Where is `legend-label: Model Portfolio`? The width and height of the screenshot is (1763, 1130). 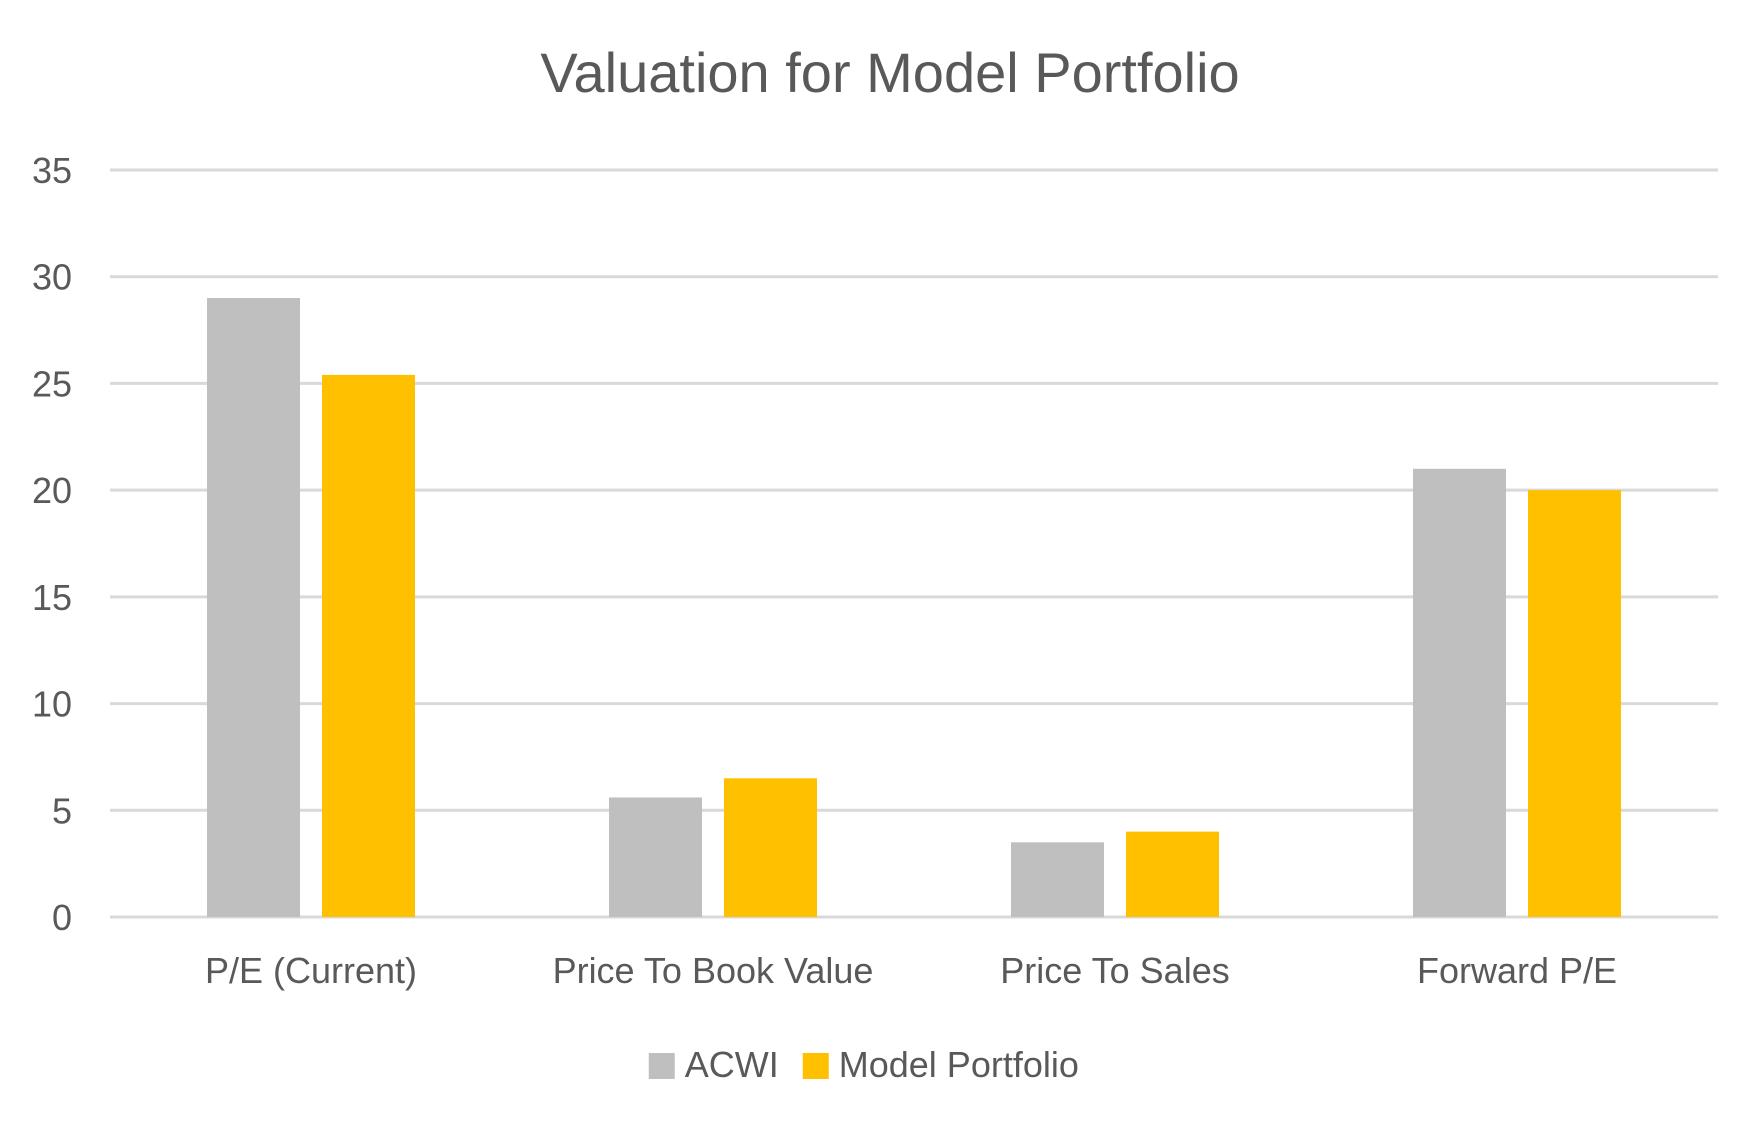 legend-label: Model Portfolio is located at coordinates (959, 1064).